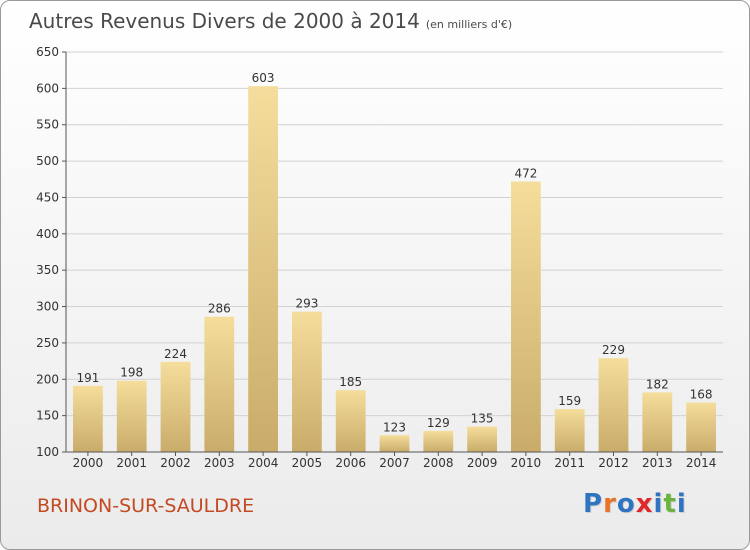 Image resolution: width=750 pixels, height=550 pixels. What do you see at coordinates (47, 416) in the screenshot?
I see `y-tick-label: 150` at bounding box center [47, 416].